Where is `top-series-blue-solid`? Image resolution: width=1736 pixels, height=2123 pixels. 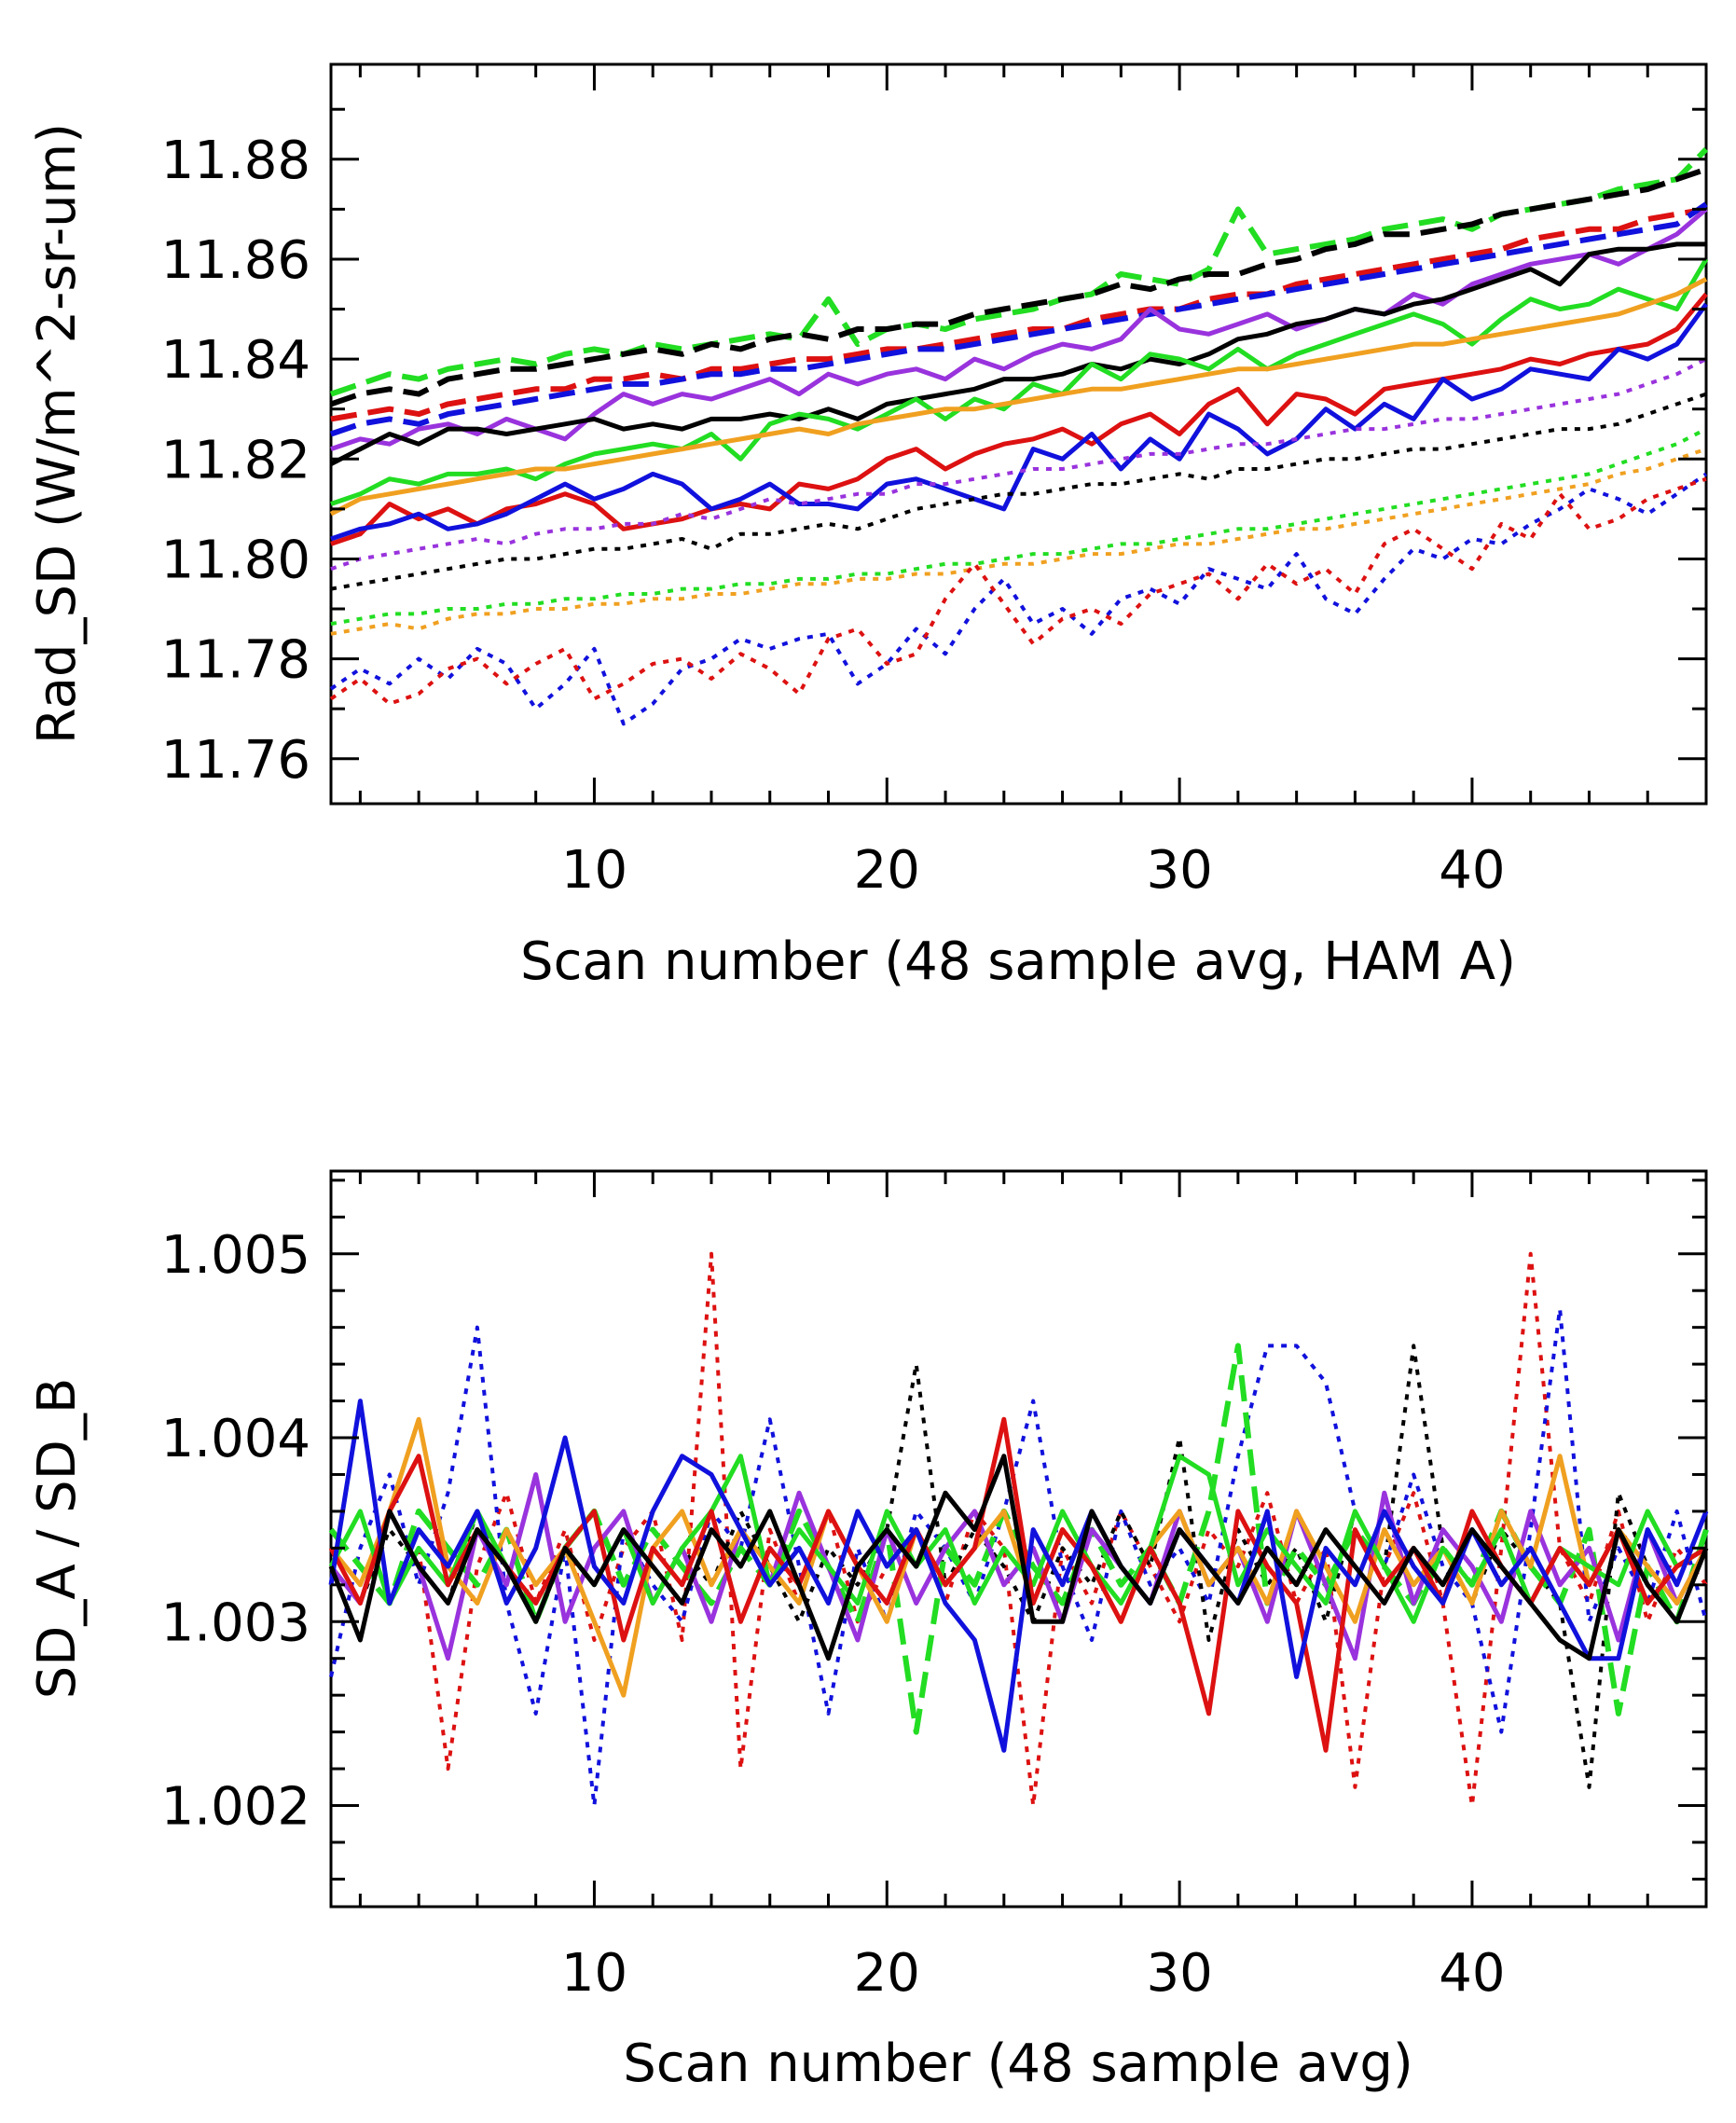
top-series-blue-solid is located at coordinates (1019, 422).